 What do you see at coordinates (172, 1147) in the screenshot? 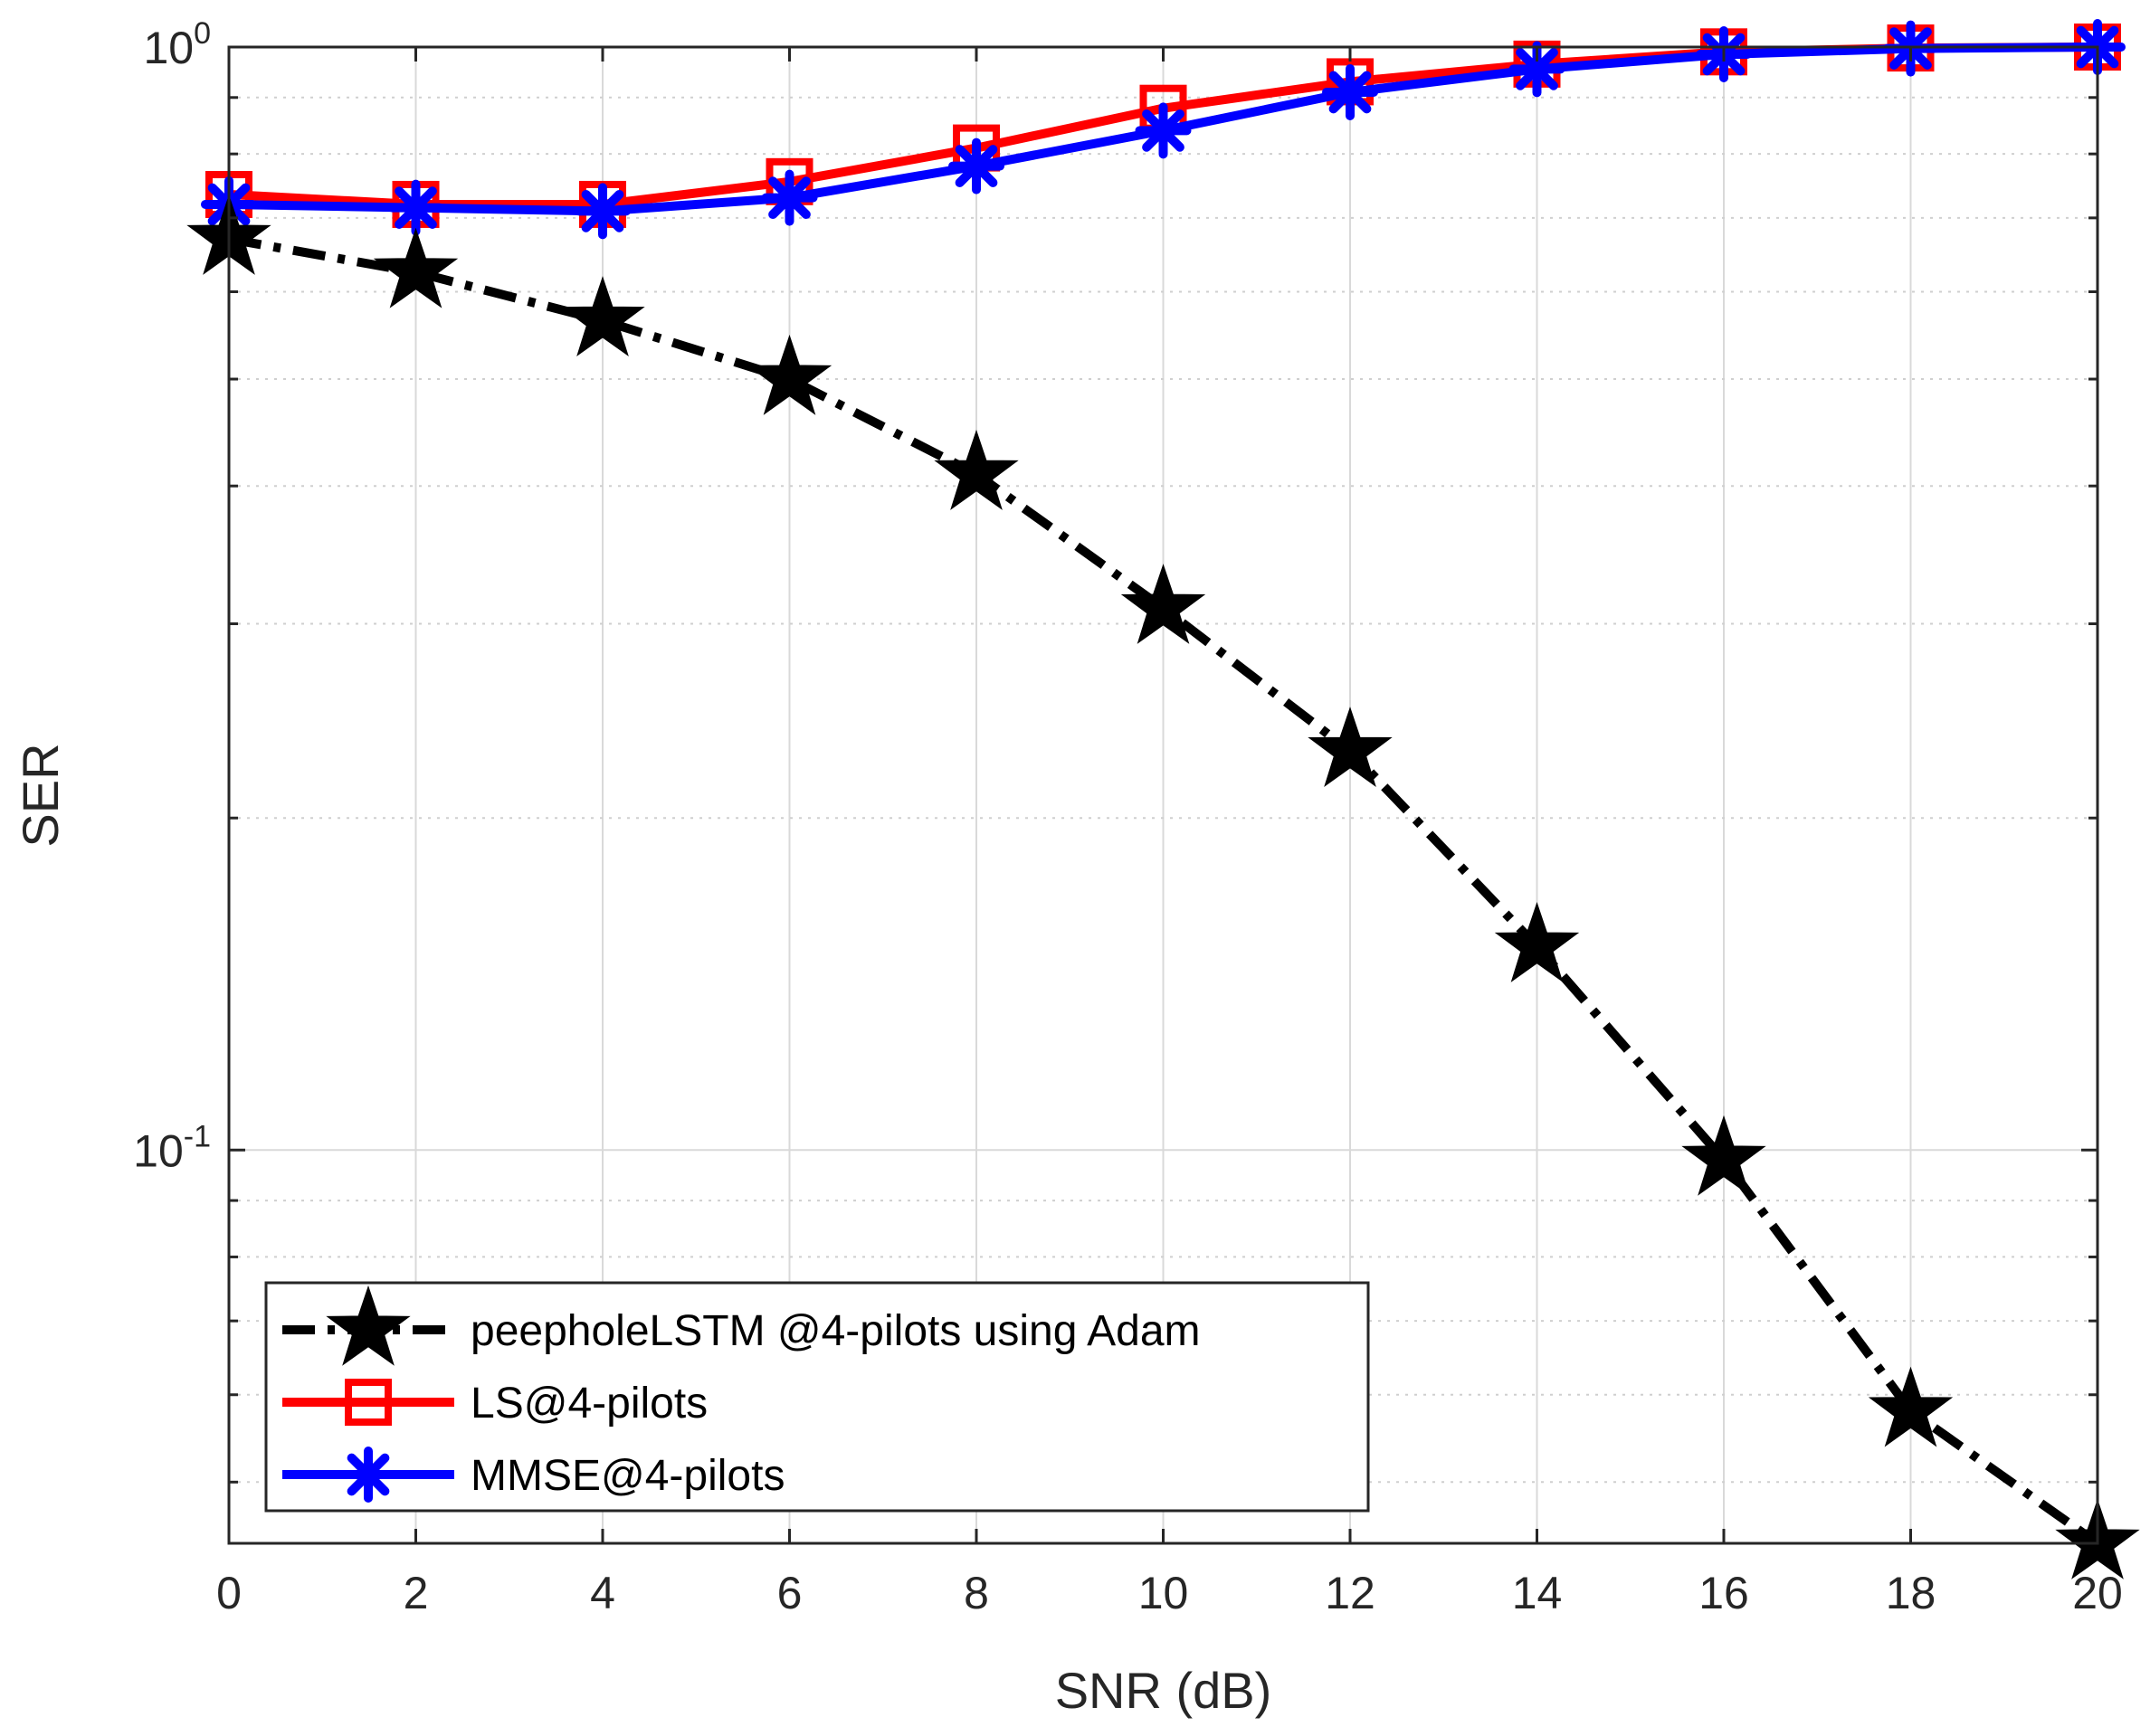
I see `y-tick-label: 10⁻¹` at bounding box center [172, 1147].